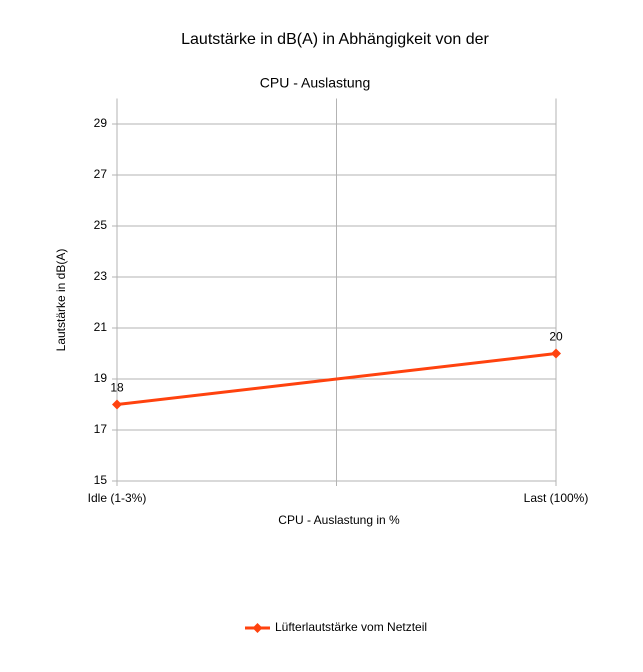  I want to click on x-axis-label: CPU - Auslastung in %, so click(339, 520).